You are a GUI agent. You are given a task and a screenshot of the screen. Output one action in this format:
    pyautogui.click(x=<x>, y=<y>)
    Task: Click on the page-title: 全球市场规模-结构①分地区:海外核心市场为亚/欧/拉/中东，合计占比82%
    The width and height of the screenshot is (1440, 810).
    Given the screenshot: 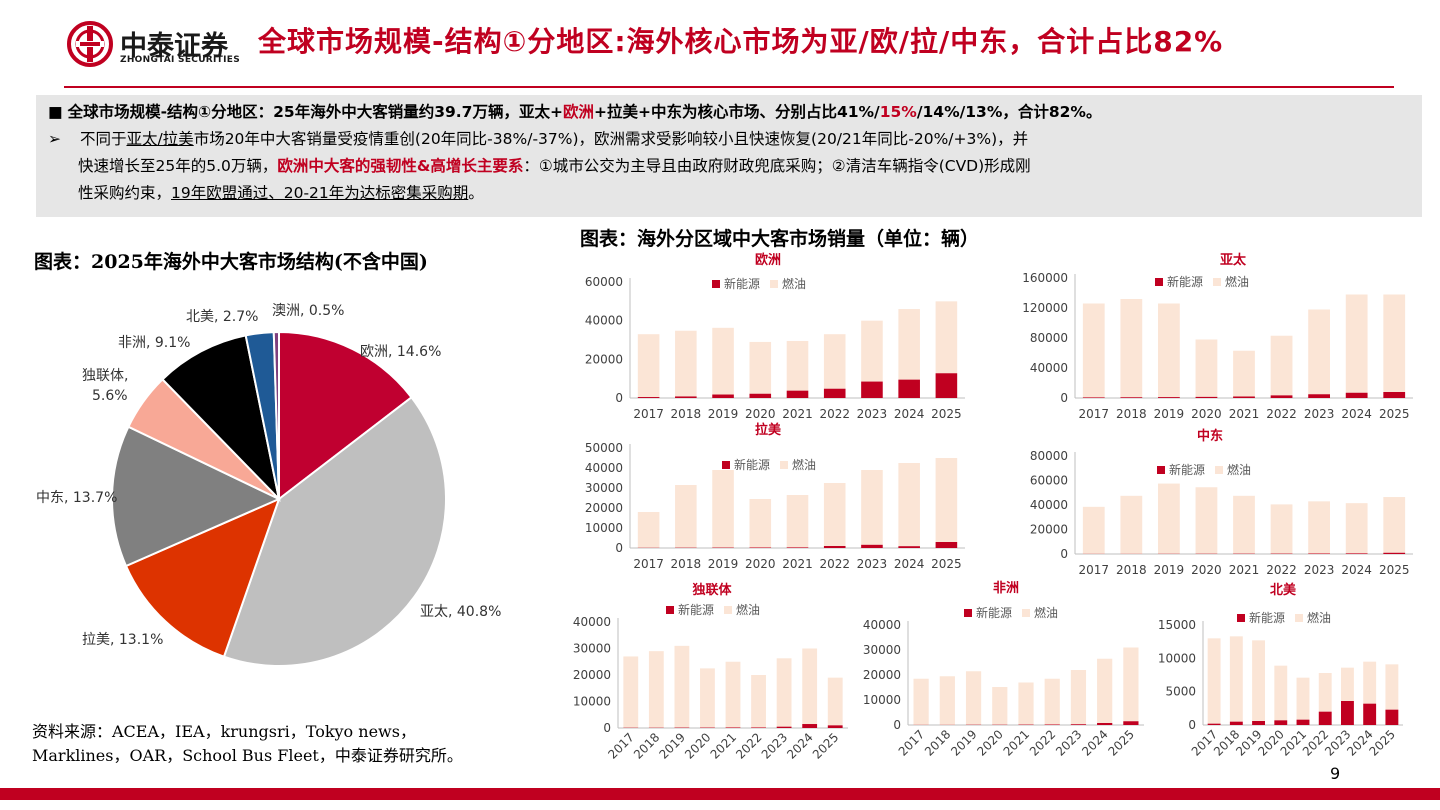 What is the action you would take?
    pyautogui.click(x=741, y=41)
    